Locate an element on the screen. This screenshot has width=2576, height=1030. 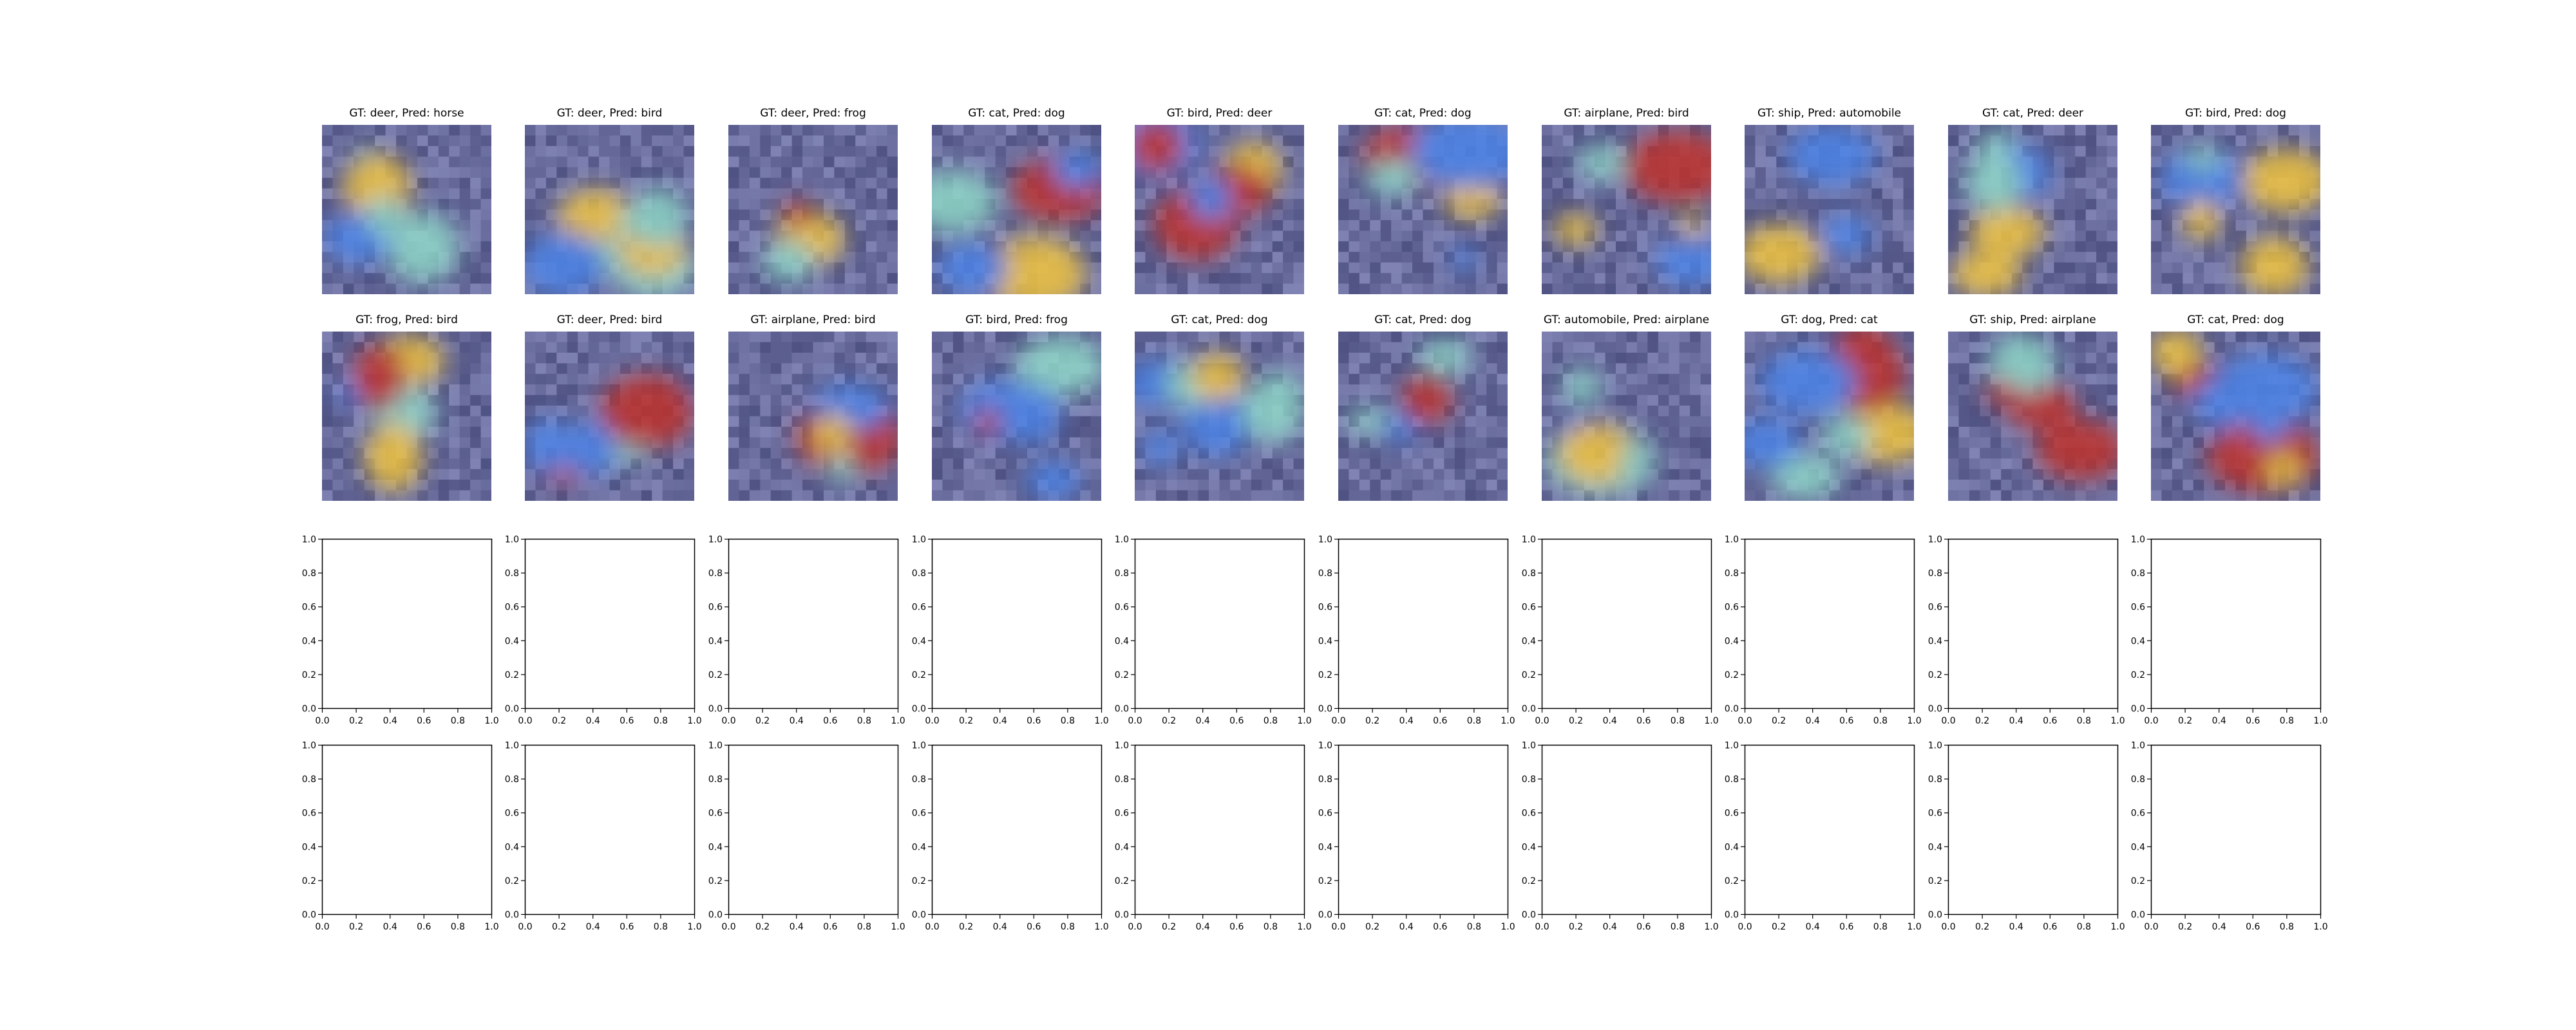
gradcam-panel: GT: airplane, Pred: bird is located at coordinates (813, 408).